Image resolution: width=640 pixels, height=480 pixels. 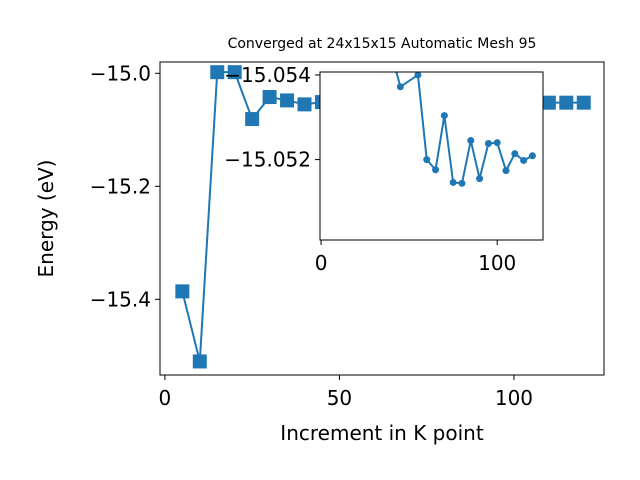 What do you see at coordinates (120, 186) in the screenshot?
I see `y-tick-label: −15.2` at bounding box center [120, 186].